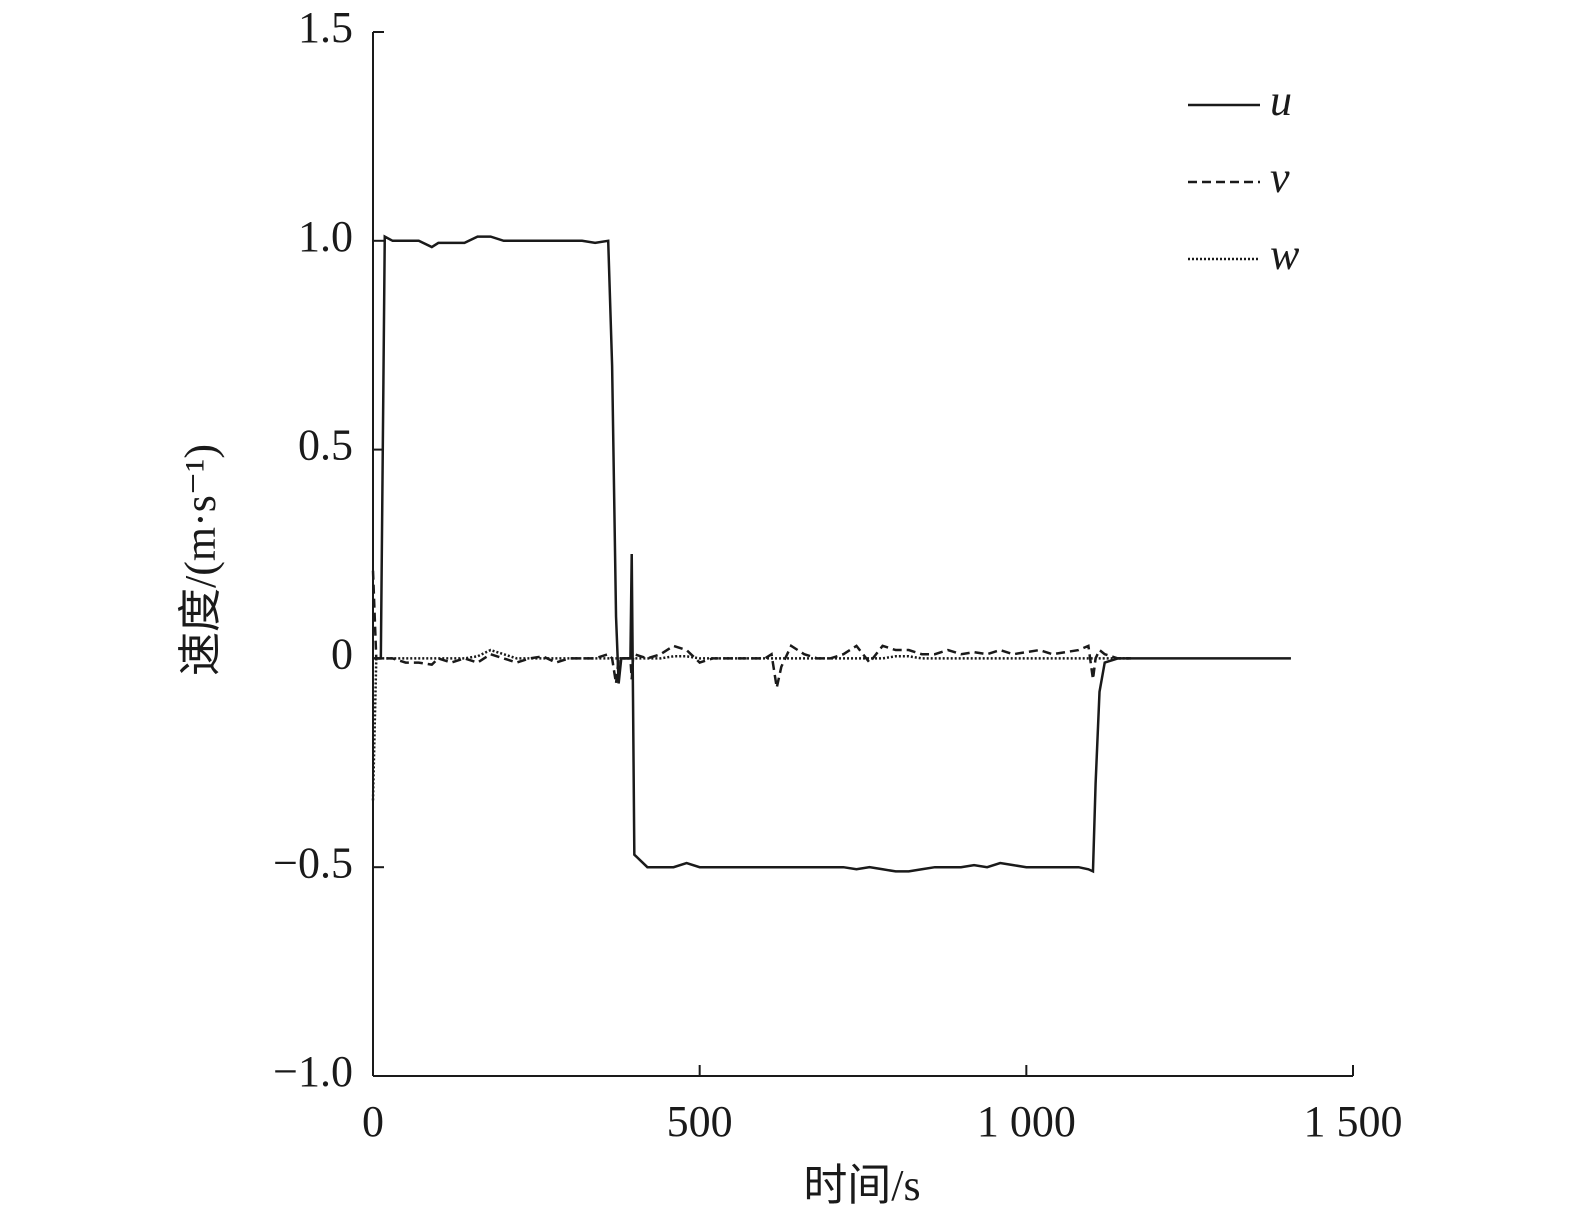 The image size is (1575, 1229). What do you see at coordinates (325, 236) in the screenshot?
I see `y-tick-label: 1.0` at bounding box center [325, 236].